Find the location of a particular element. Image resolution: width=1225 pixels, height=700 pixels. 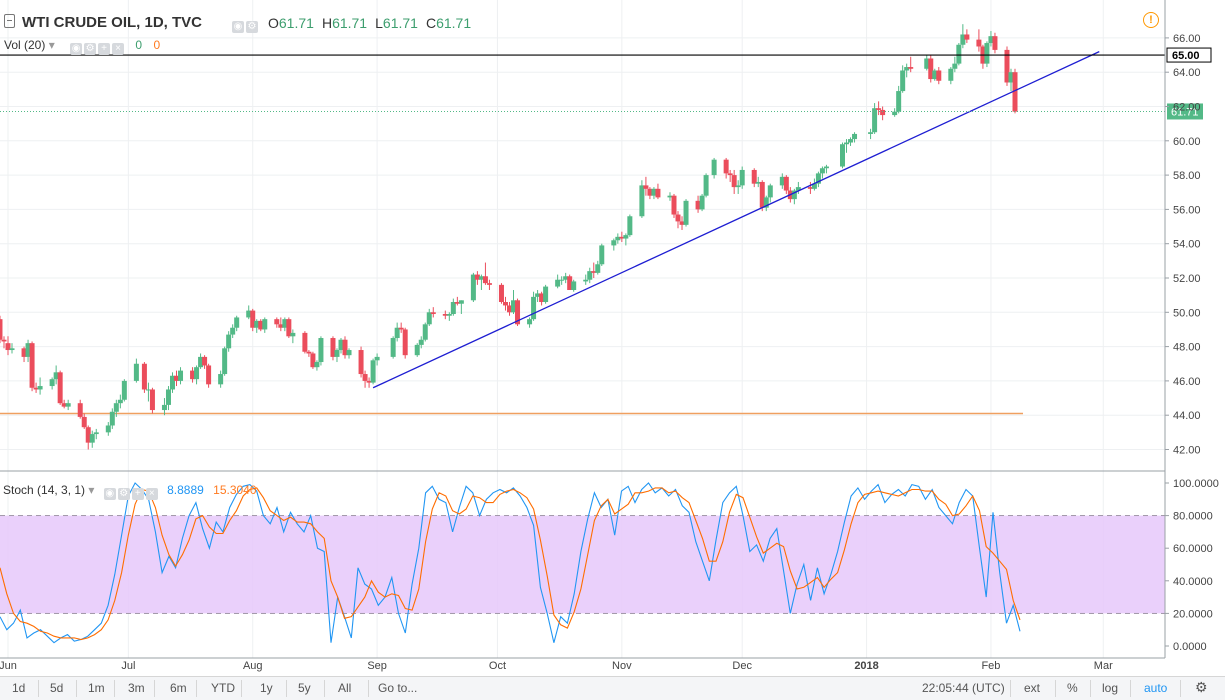

stoch-y-tick-label: 80.0000 is located at coordinates (1193, 517).